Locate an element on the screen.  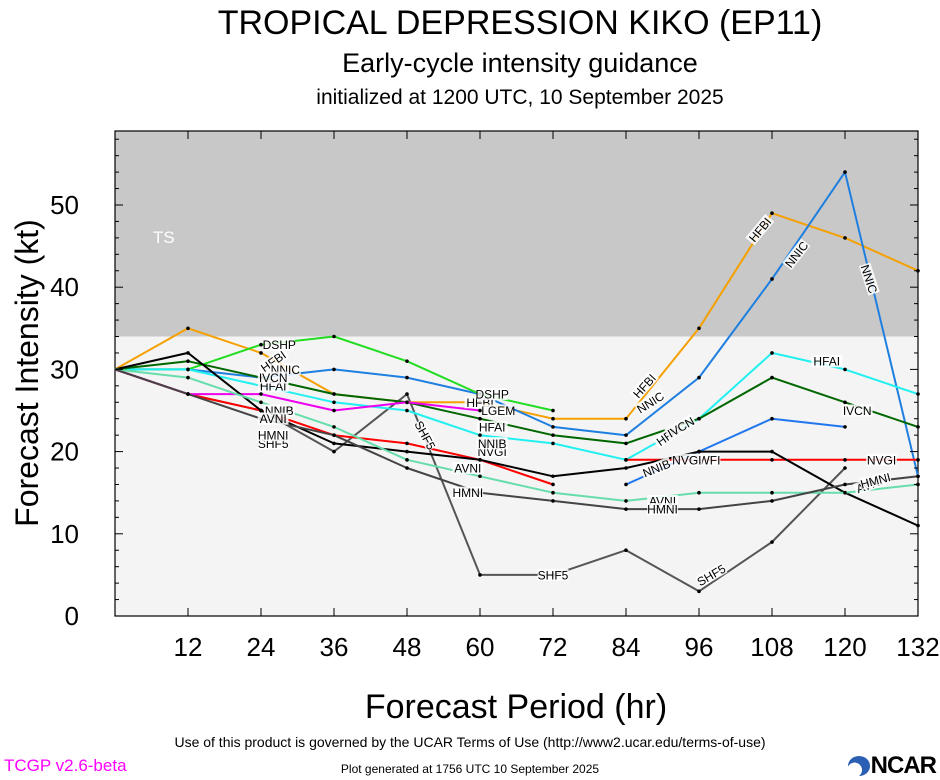
series-point-dshp is located at coordinates (553, 410).